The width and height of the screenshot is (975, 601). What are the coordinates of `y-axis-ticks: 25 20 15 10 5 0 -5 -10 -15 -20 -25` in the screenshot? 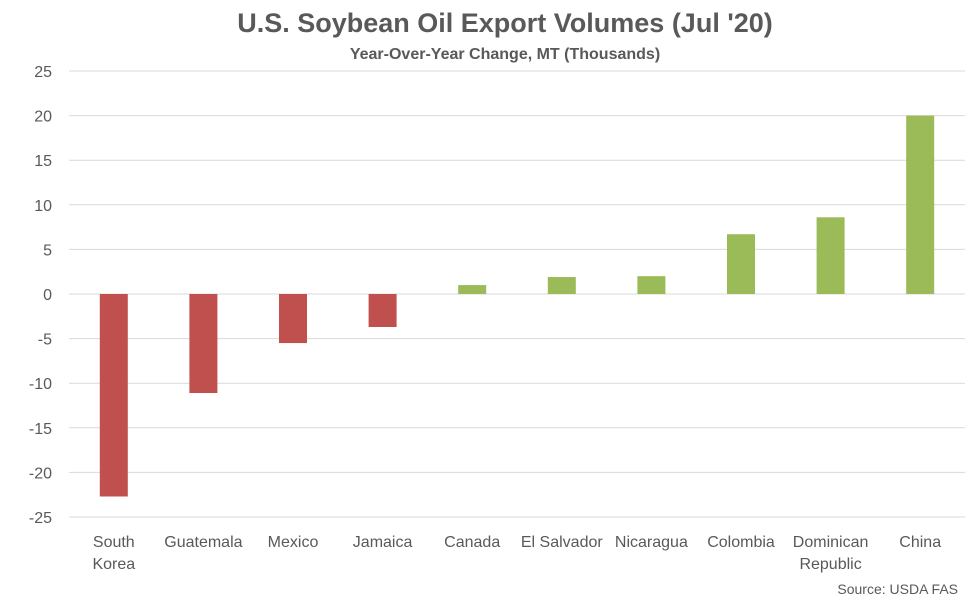 It's located at (40, 295).